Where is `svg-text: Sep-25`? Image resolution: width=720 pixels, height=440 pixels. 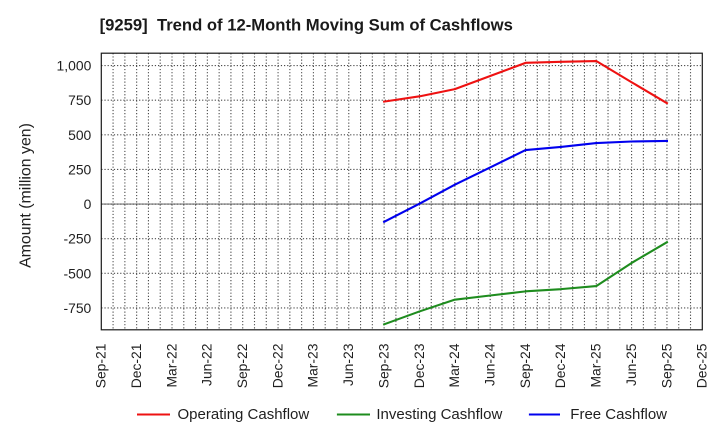 svg-text: Sep-25 is located at coordinates (666, 365).